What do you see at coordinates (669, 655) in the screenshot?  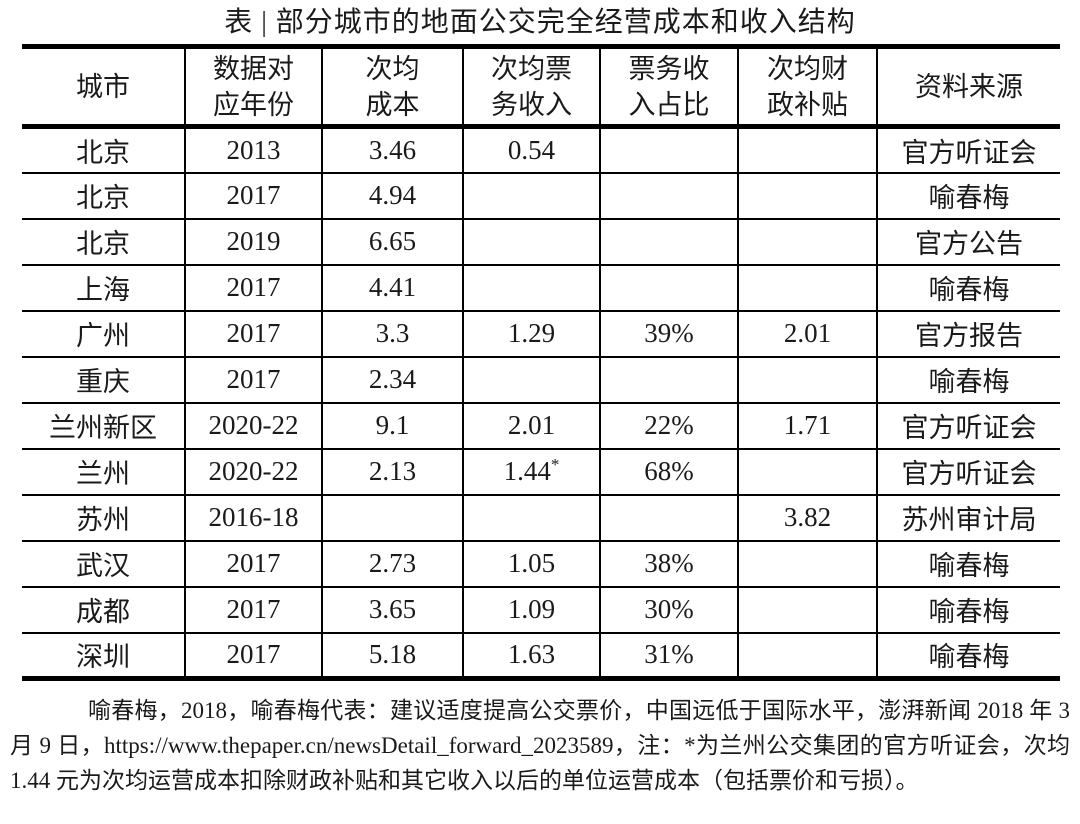 I see `table-cell: 31%` at bounding box center [669, 655].